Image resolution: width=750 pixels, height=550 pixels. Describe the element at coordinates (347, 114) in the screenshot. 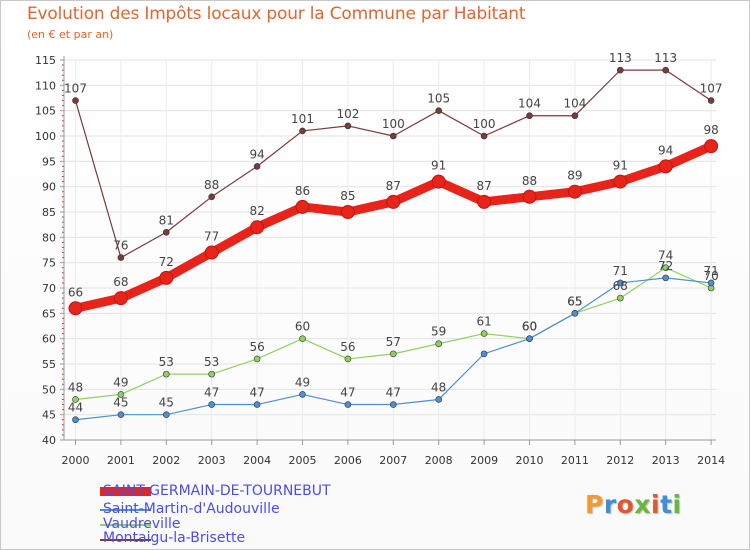

I see `data-label: 102` at that location.